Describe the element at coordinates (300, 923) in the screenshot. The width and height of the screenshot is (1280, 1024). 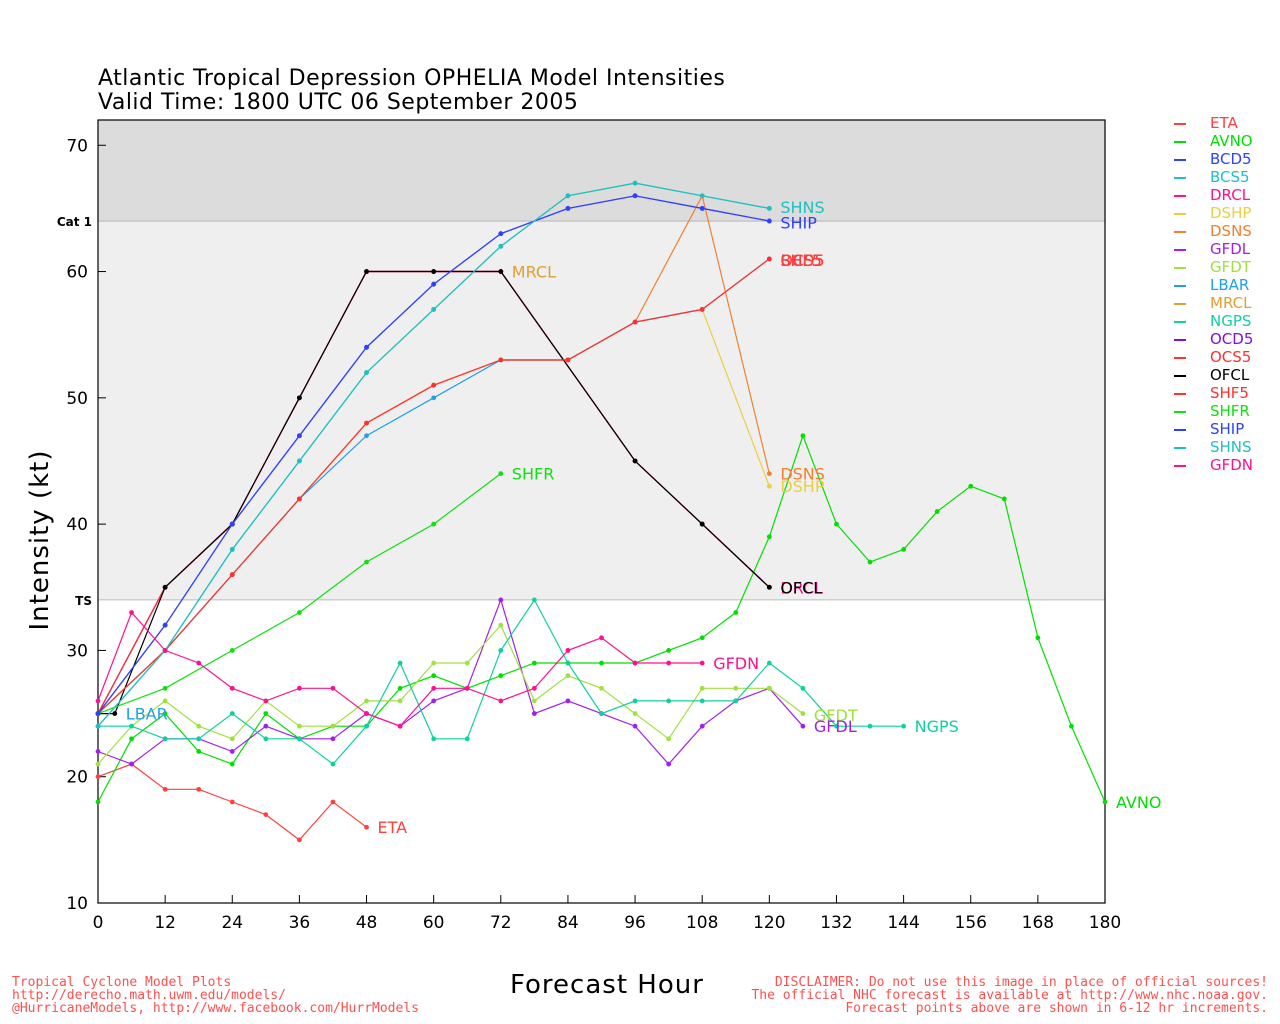
I see `x-tick-label: 36` at that location.